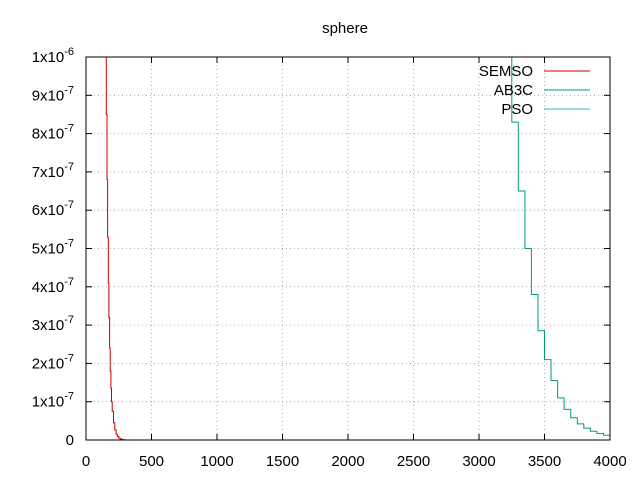 The width and height of the screenshot is (640, 480). Describe the element at coordinates (53, 324) in the screenshot. I see `y-tick-label: 3x10⁻⁷` at that location.